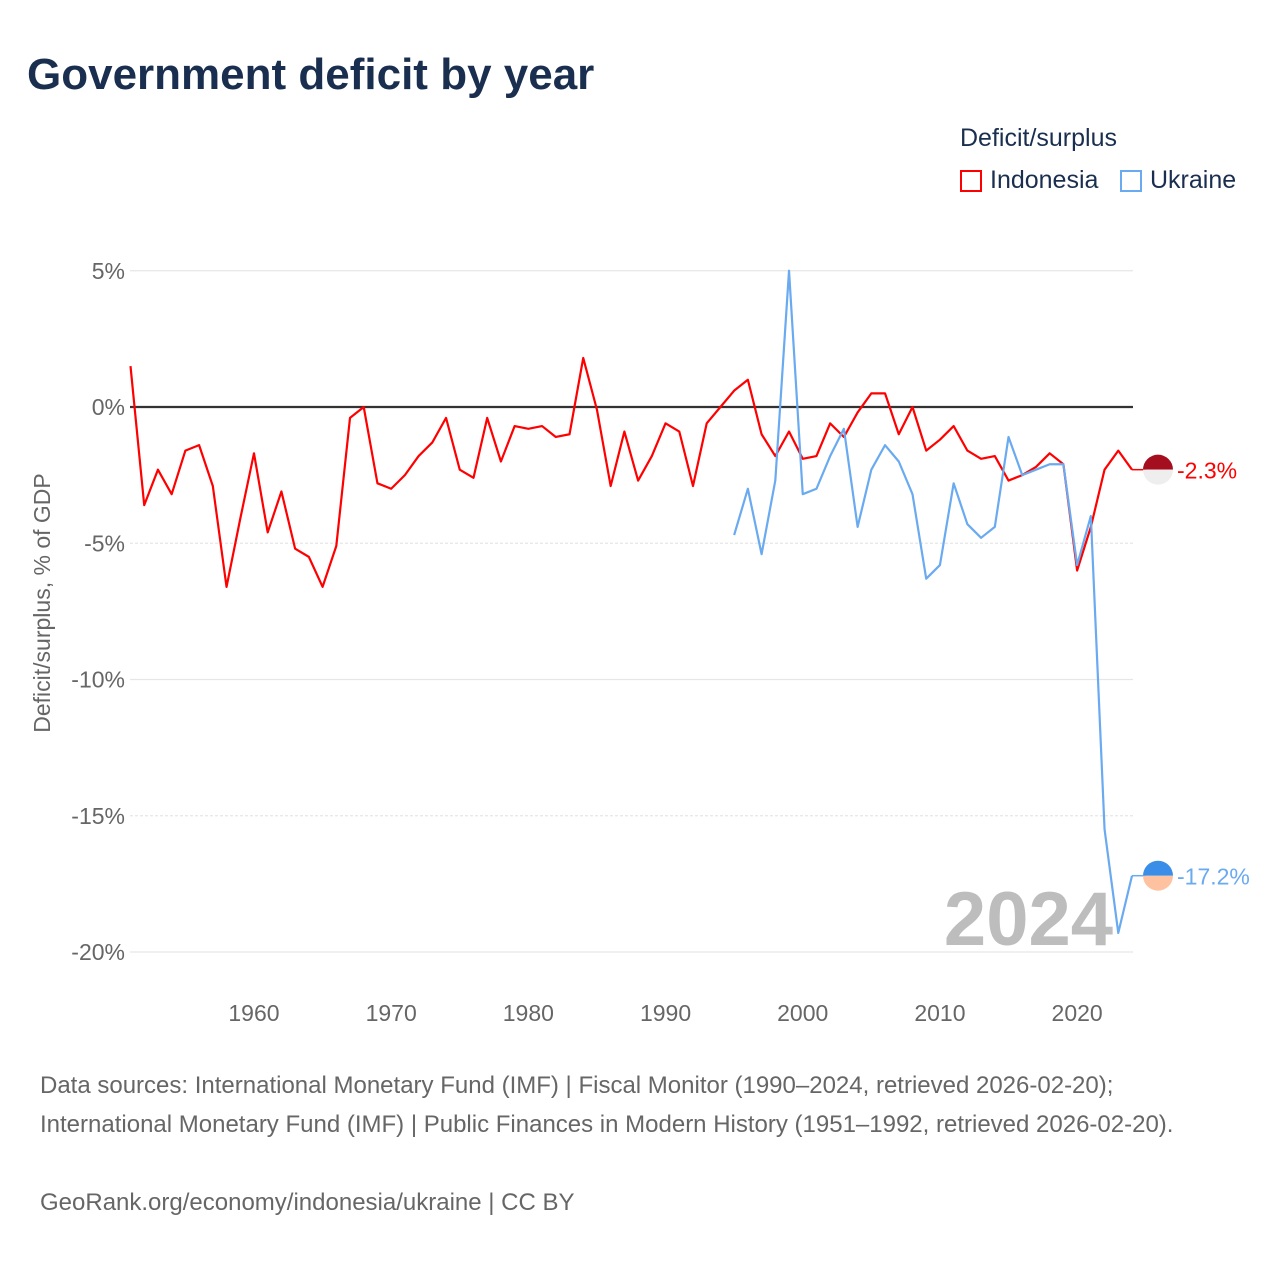 This screenshot has height=1280, width=1280. What do you see at coordinates (311, 74) in the screenshot?
I see `chart-title: Government deficit by year` at bounding box center [311, 74].